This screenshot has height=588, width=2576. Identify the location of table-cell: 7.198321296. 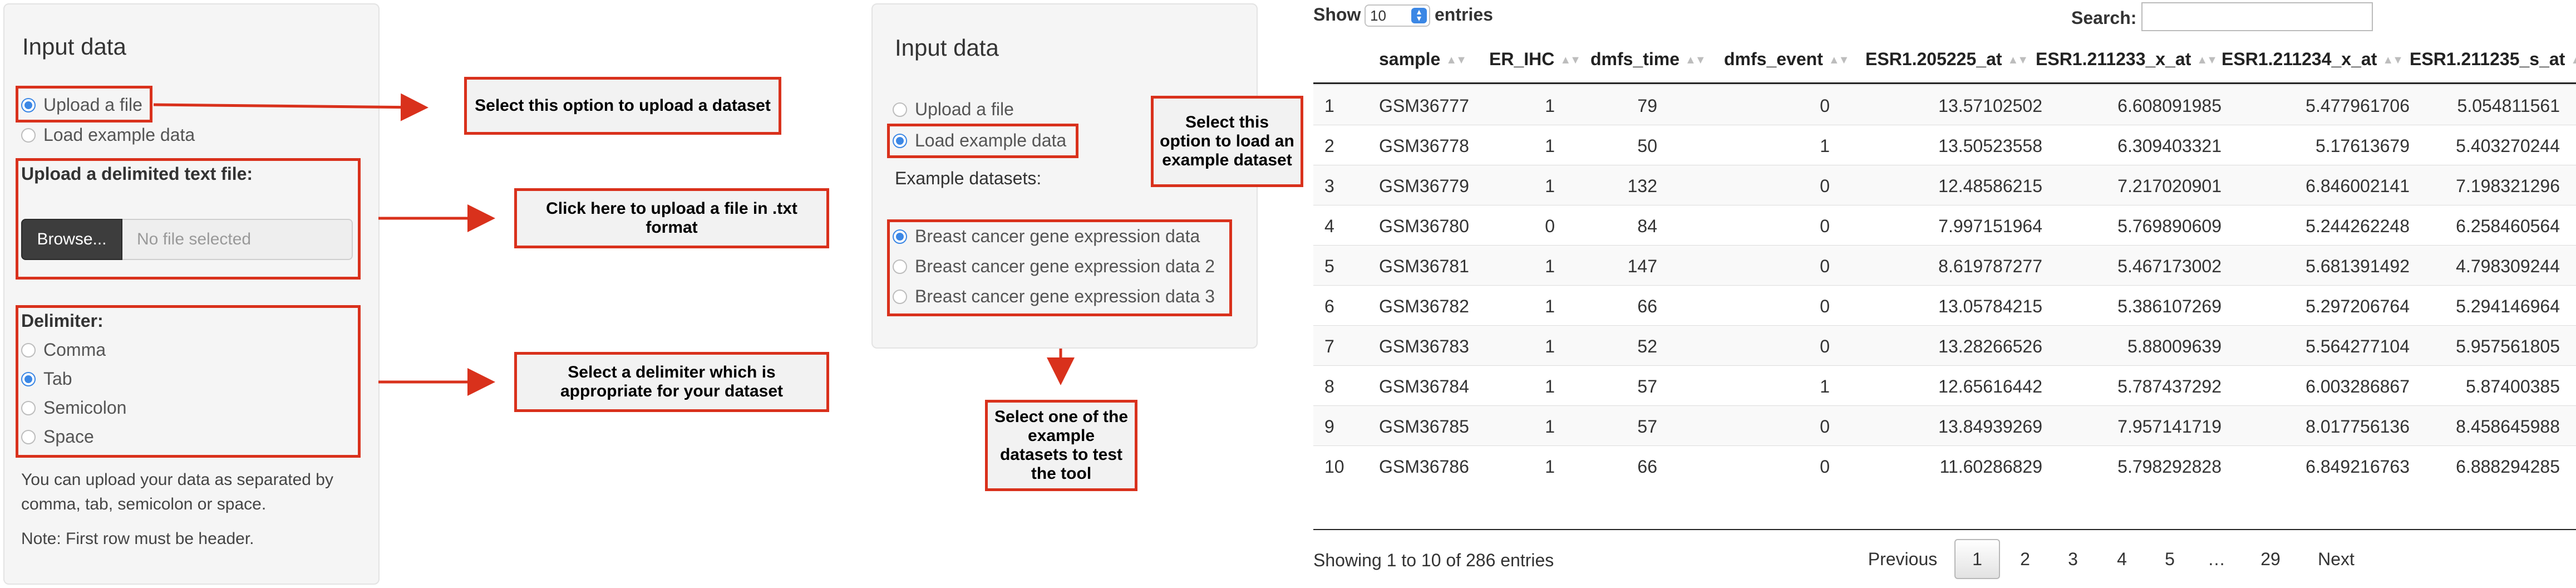
(2508, 186).